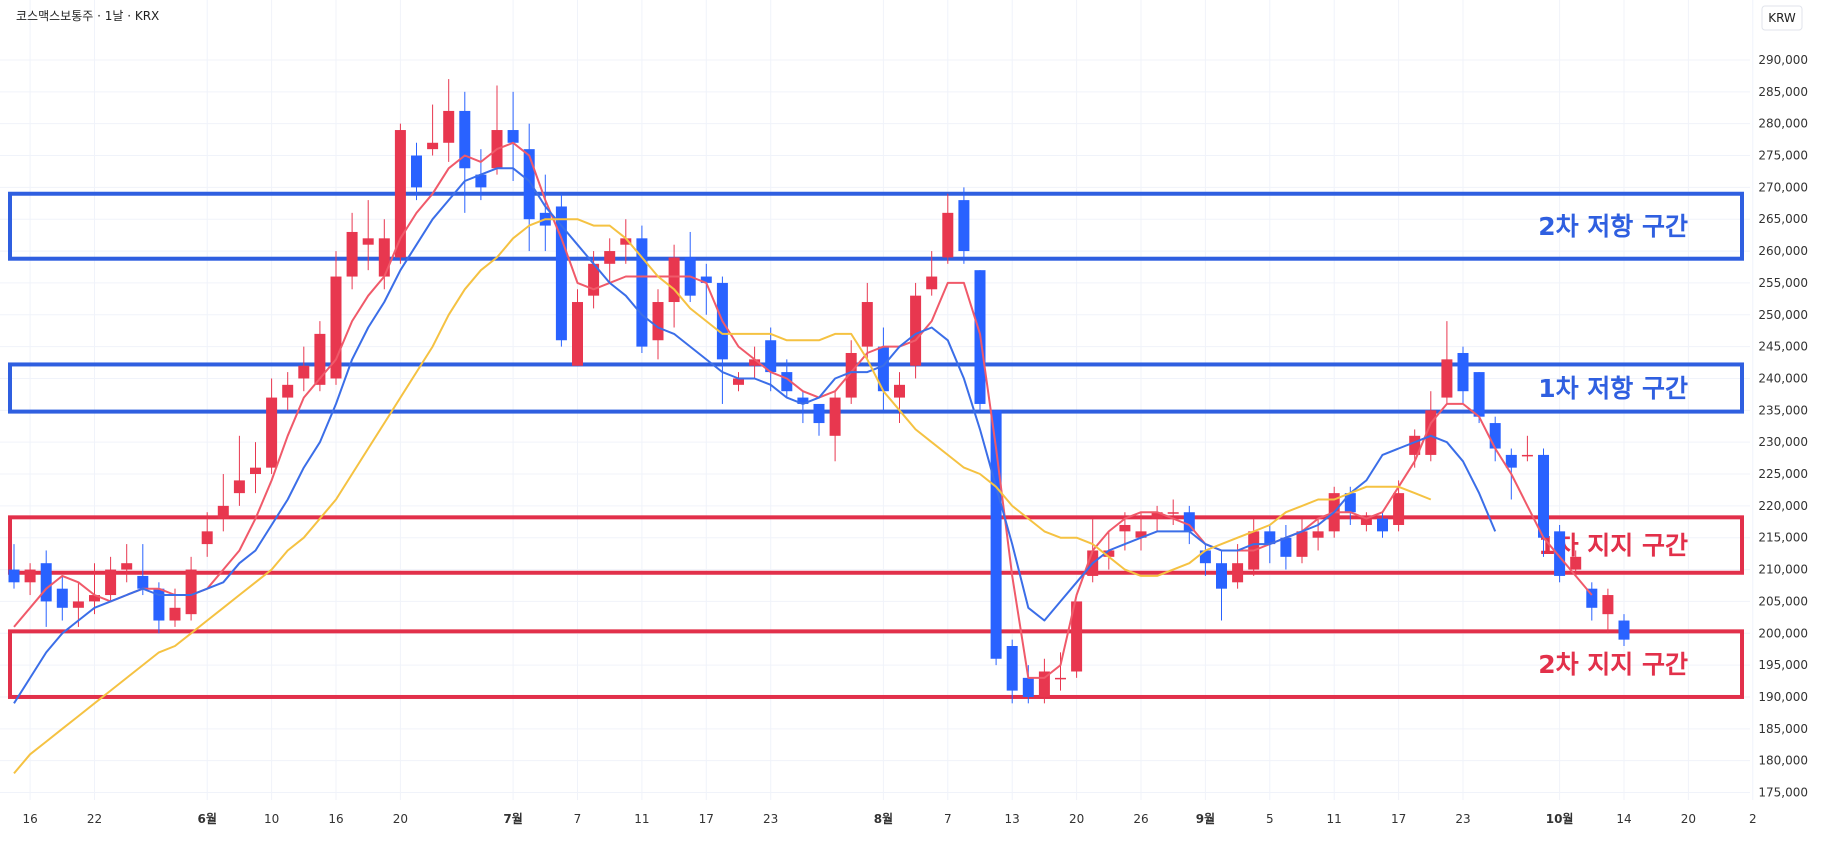 The width and height of the screenshot is (1827, 843). I want to click on y-tick-label: 175,000, so click(1783, 793).